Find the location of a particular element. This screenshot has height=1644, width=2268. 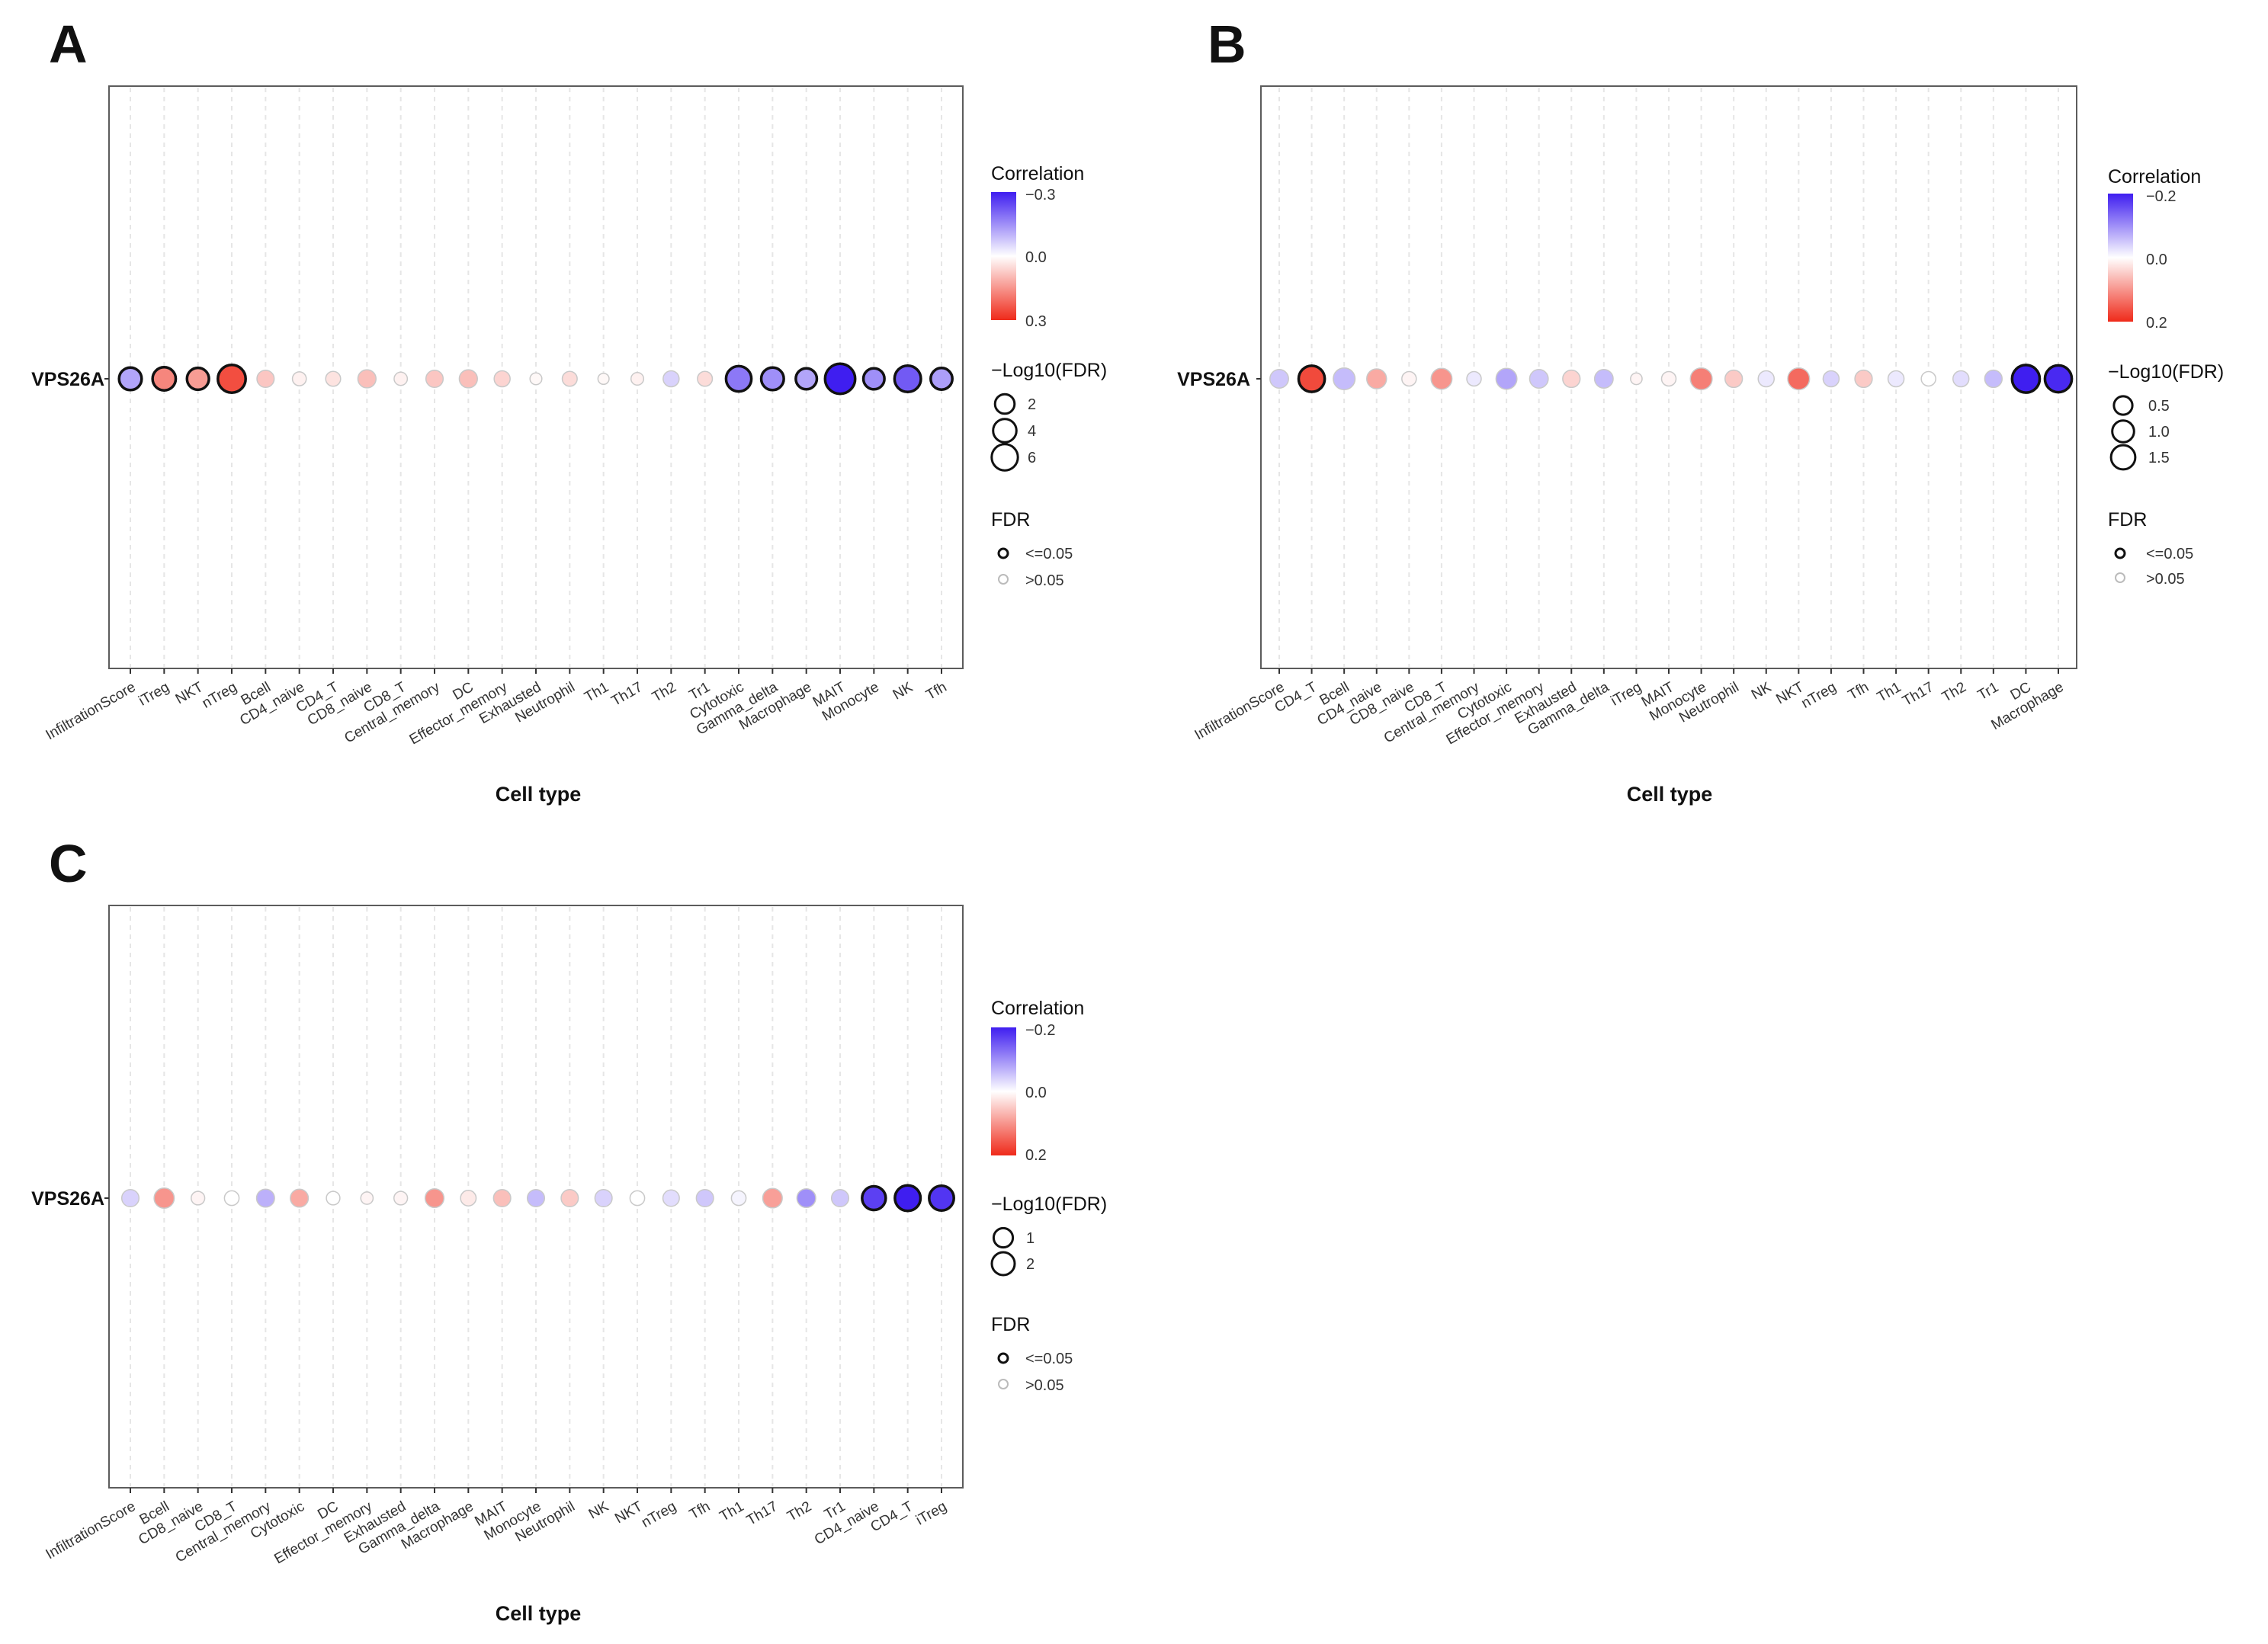

size-legend-label: 4 is located at coordinates (1032, 431).